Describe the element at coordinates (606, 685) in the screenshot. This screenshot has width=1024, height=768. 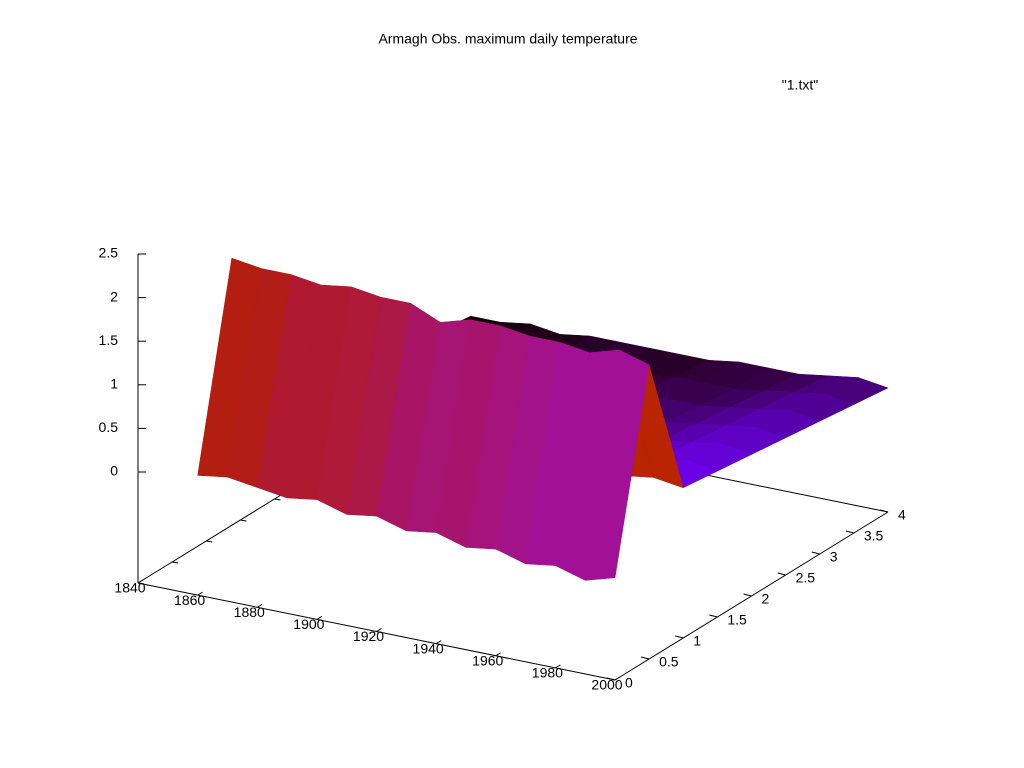
I see `x-tick-label: 2000` at that location.